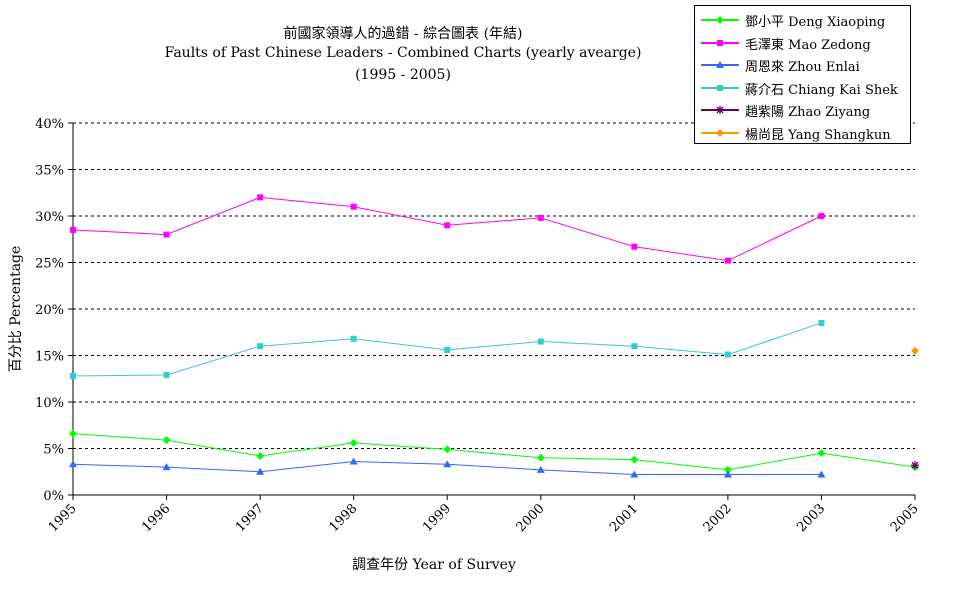 The image size is (974, 599). What do you see at coordinates (434, 565) in the screenshot?
I see `x-axis-label: 調查年份 Year of Survey` at bounding box center [434, 565].